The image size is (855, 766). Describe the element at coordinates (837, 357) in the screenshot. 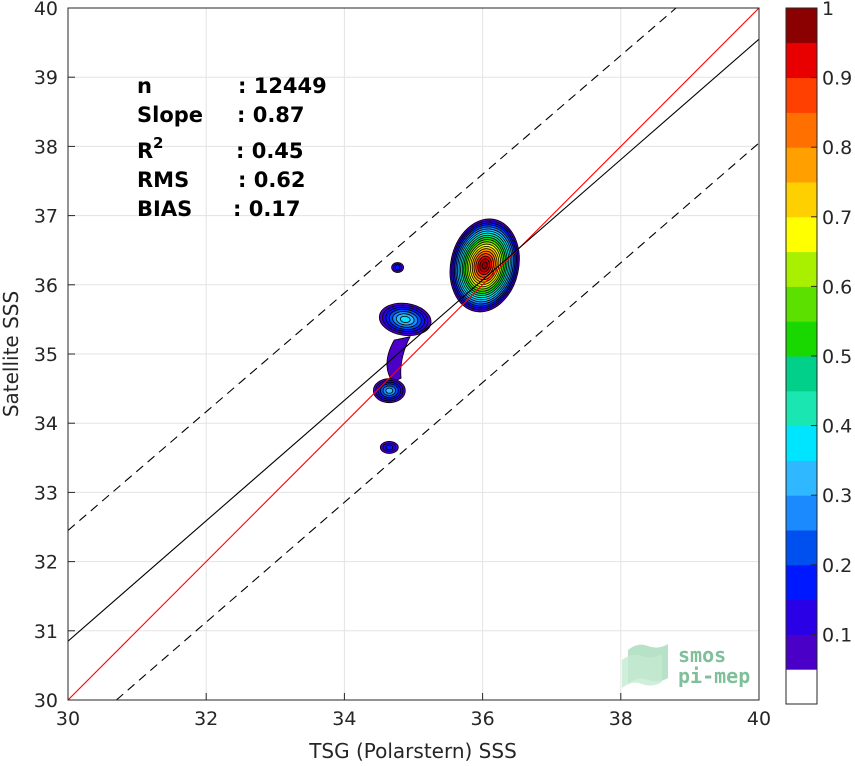

I see `colorbar-tick-label: 0.5` at that location.